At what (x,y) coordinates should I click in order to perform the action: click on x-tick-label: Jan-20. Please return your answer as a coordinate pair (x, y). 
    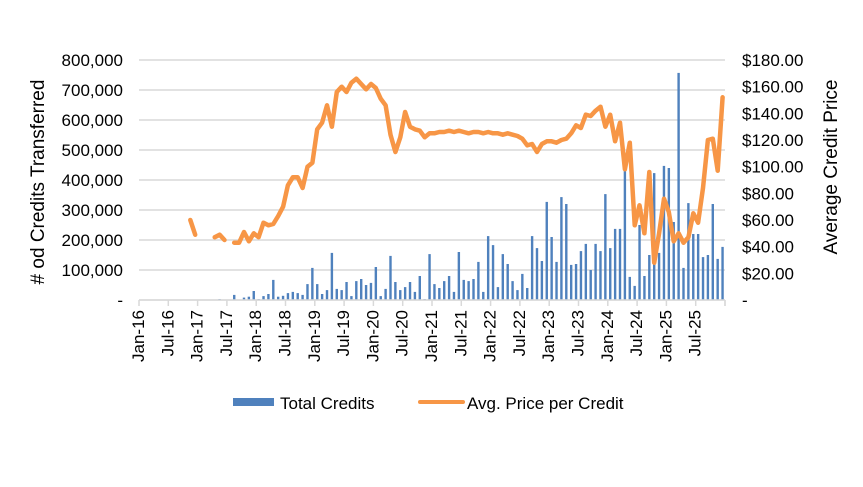
    Looking at the image, I should click on (372, 336).